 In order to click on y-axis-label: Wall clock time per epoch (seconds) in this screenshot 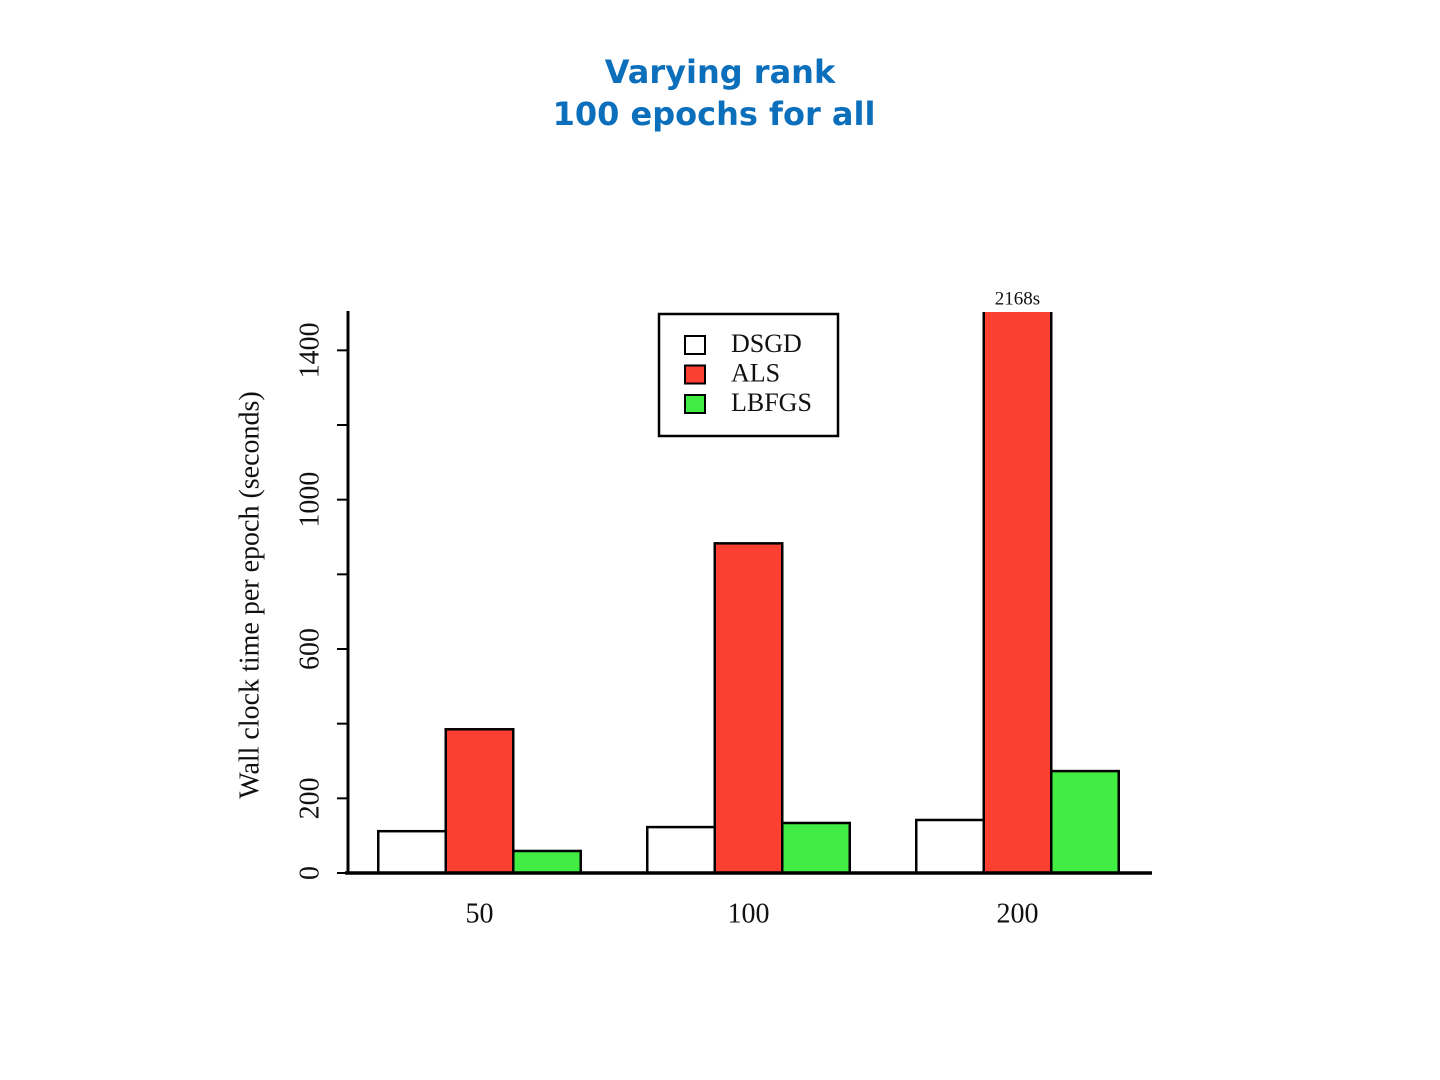, I will do `click(249, 594)`.